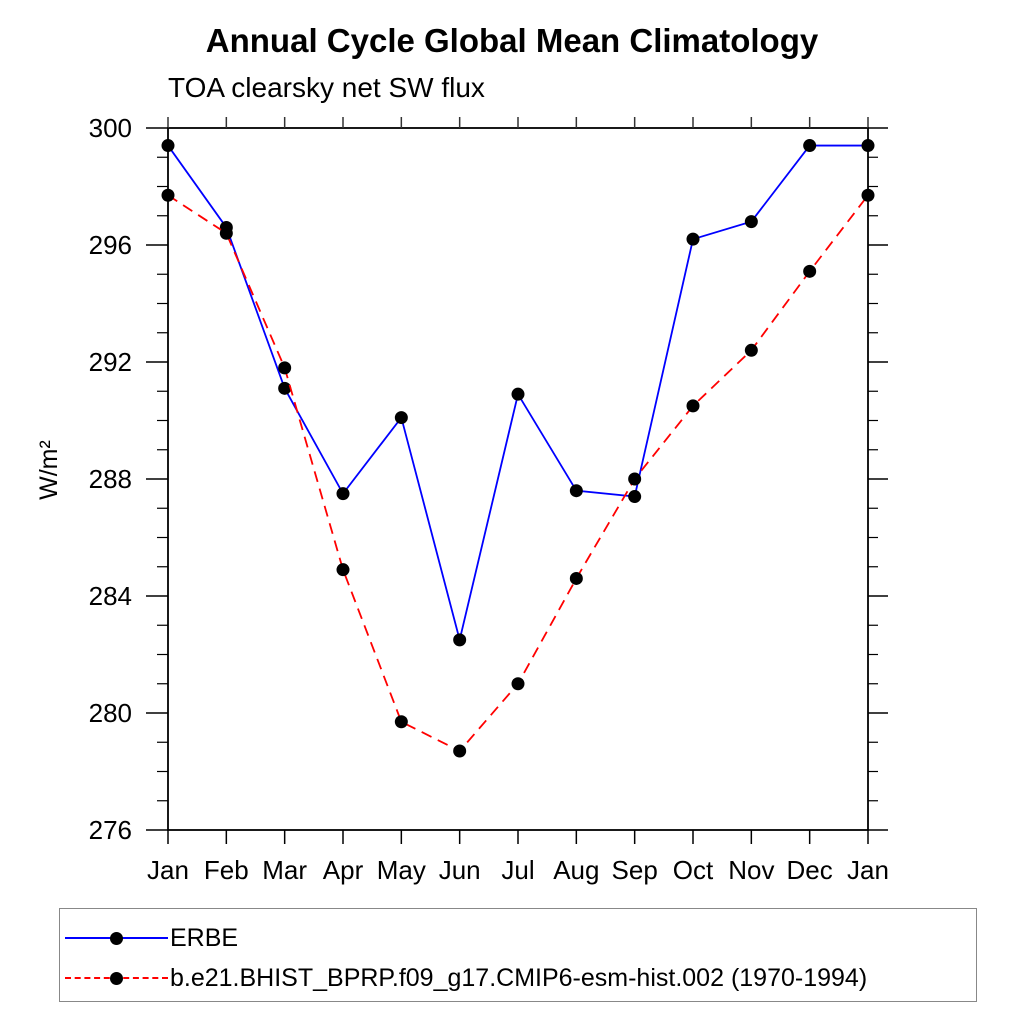  Describe the element at coordinates (635, 870) in the screenshot. I see `x-tick-label: Sep` at that location.